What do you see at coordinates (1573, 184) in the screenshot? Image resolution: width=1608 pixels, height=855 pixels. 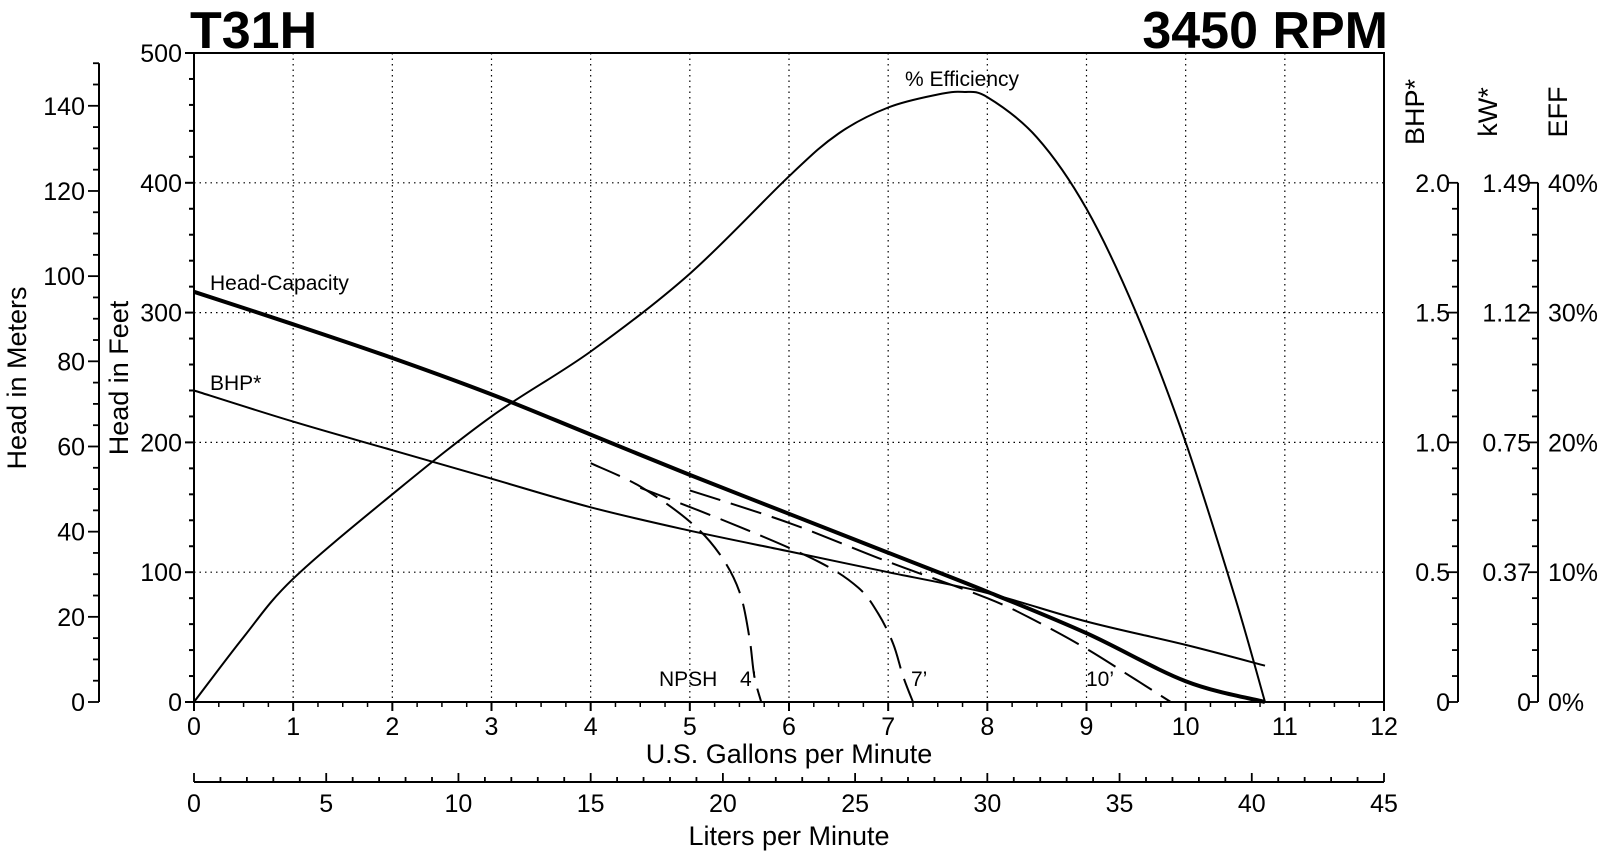 I see `eff-tick-label: 40%` at bounding box center [1573, 184].